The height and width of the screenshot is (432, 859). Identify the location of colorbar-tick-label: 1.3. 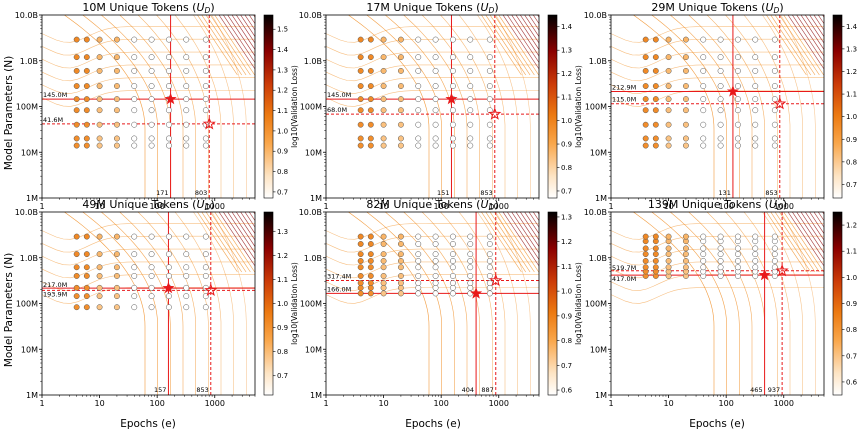
(566, 217).